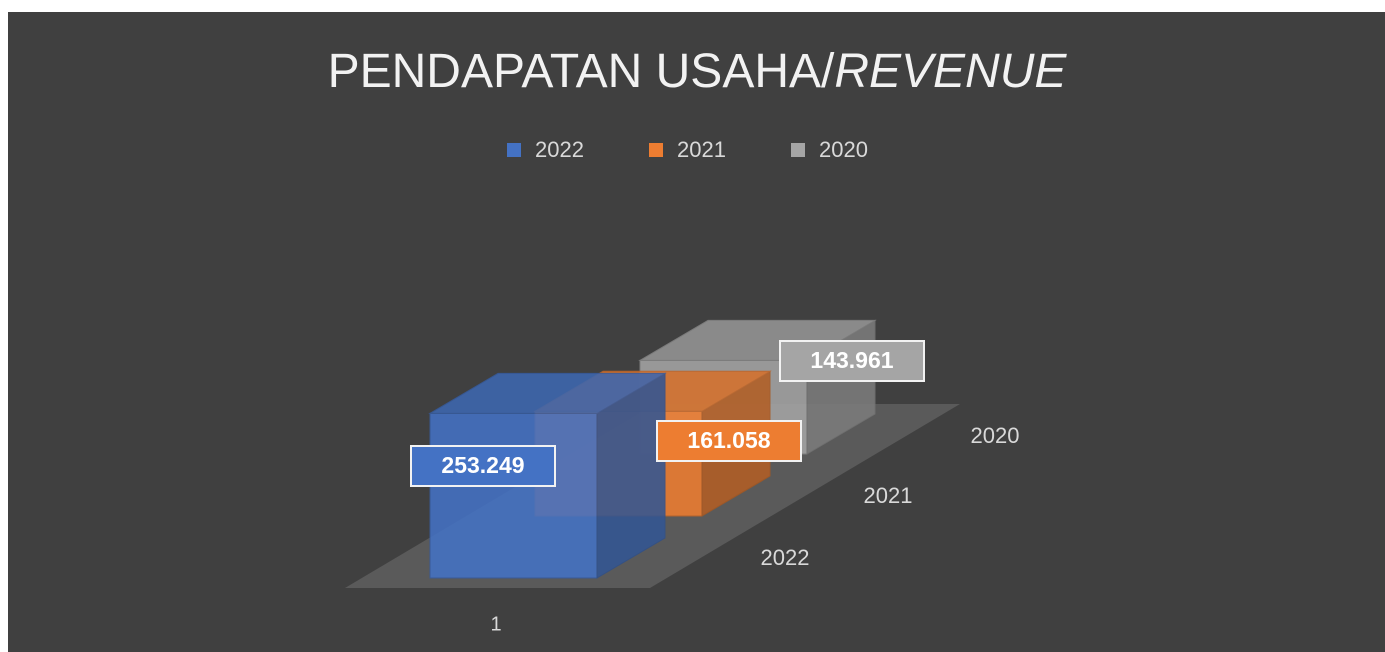 Image resolution: width=1385 pixels, height=652 pixels. Describe the element at coordinates (547, 393) in the screenshot. I see `bar-top` at that location.